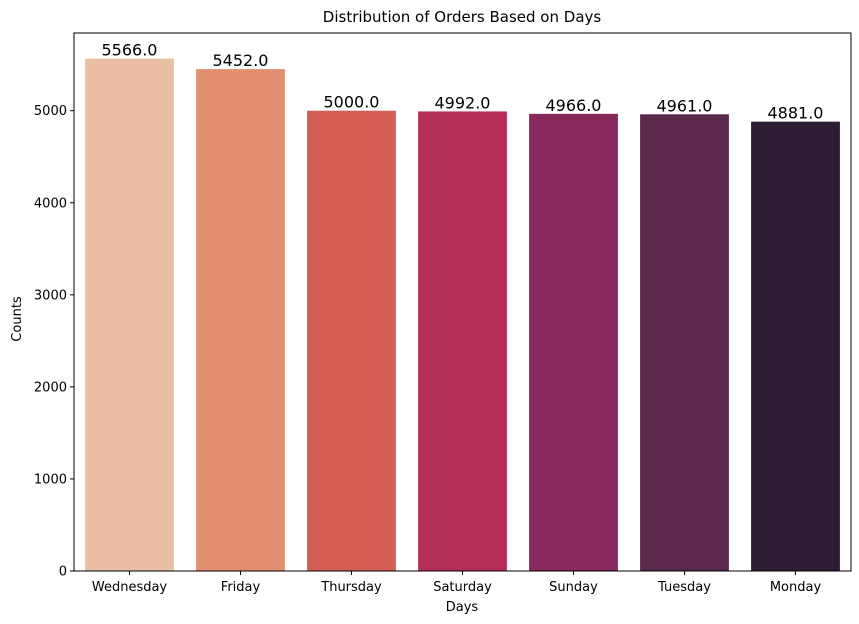  I want to click on x-tick-label: Sunday, so click(573, 587).